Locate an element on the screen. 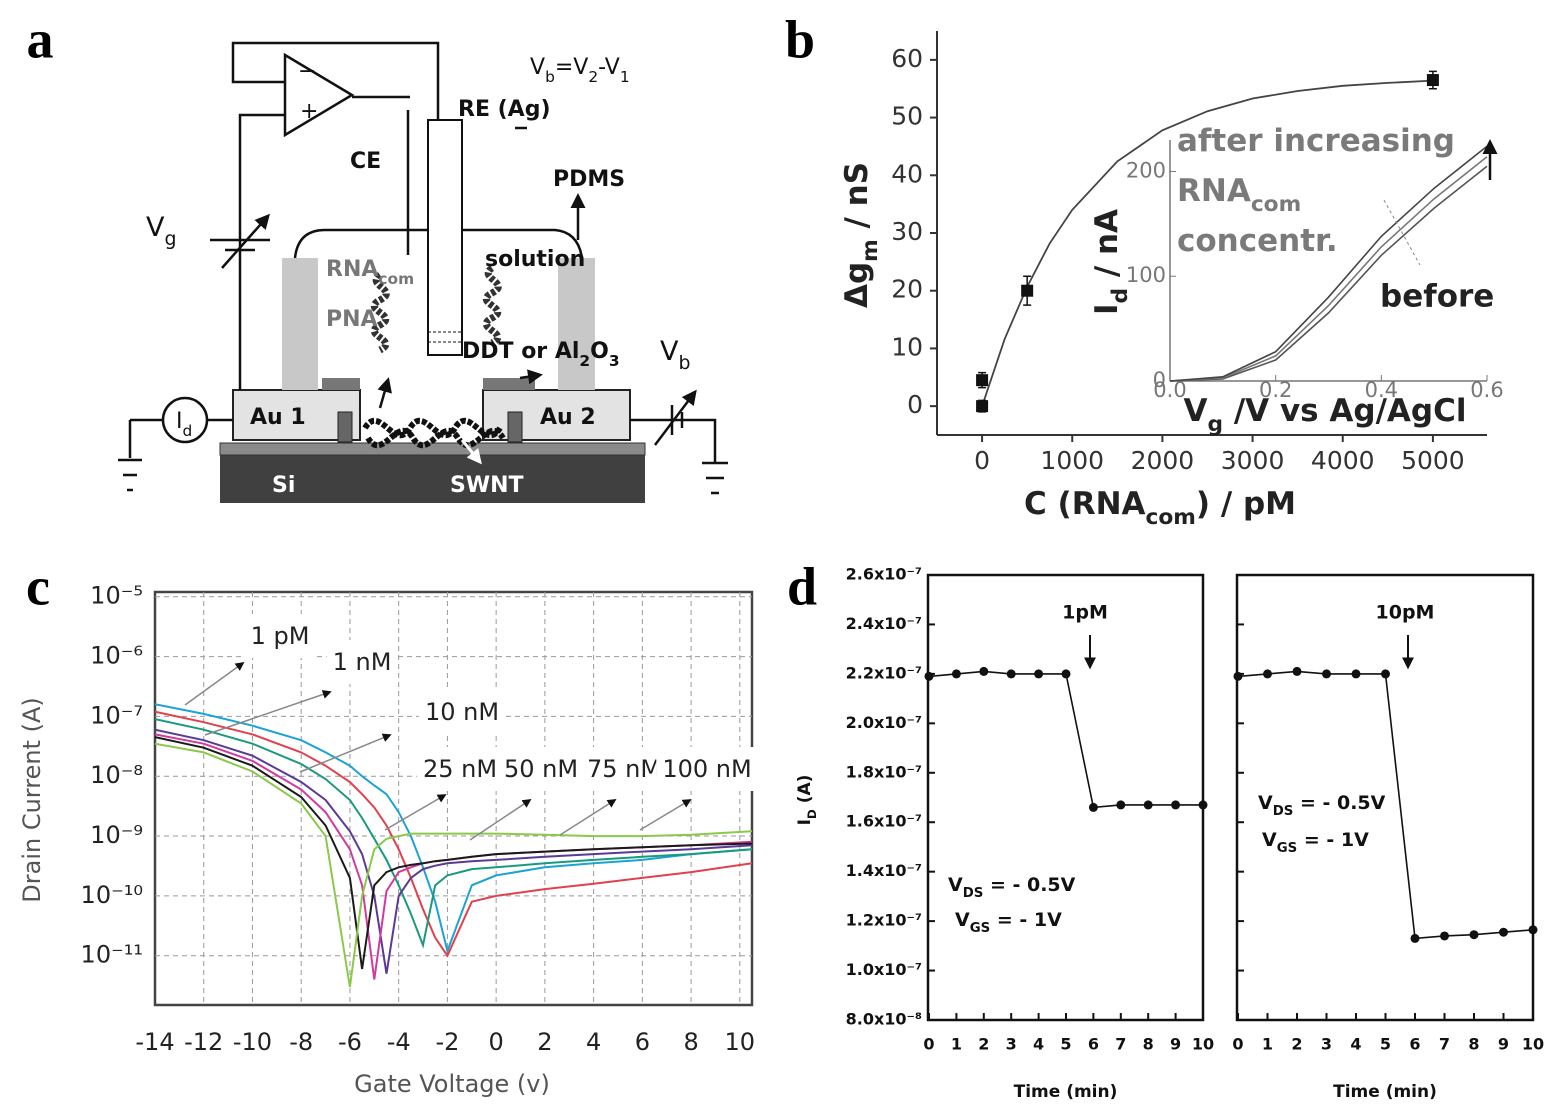  y-axis-label-part: D is located at coordinates (812, 814).